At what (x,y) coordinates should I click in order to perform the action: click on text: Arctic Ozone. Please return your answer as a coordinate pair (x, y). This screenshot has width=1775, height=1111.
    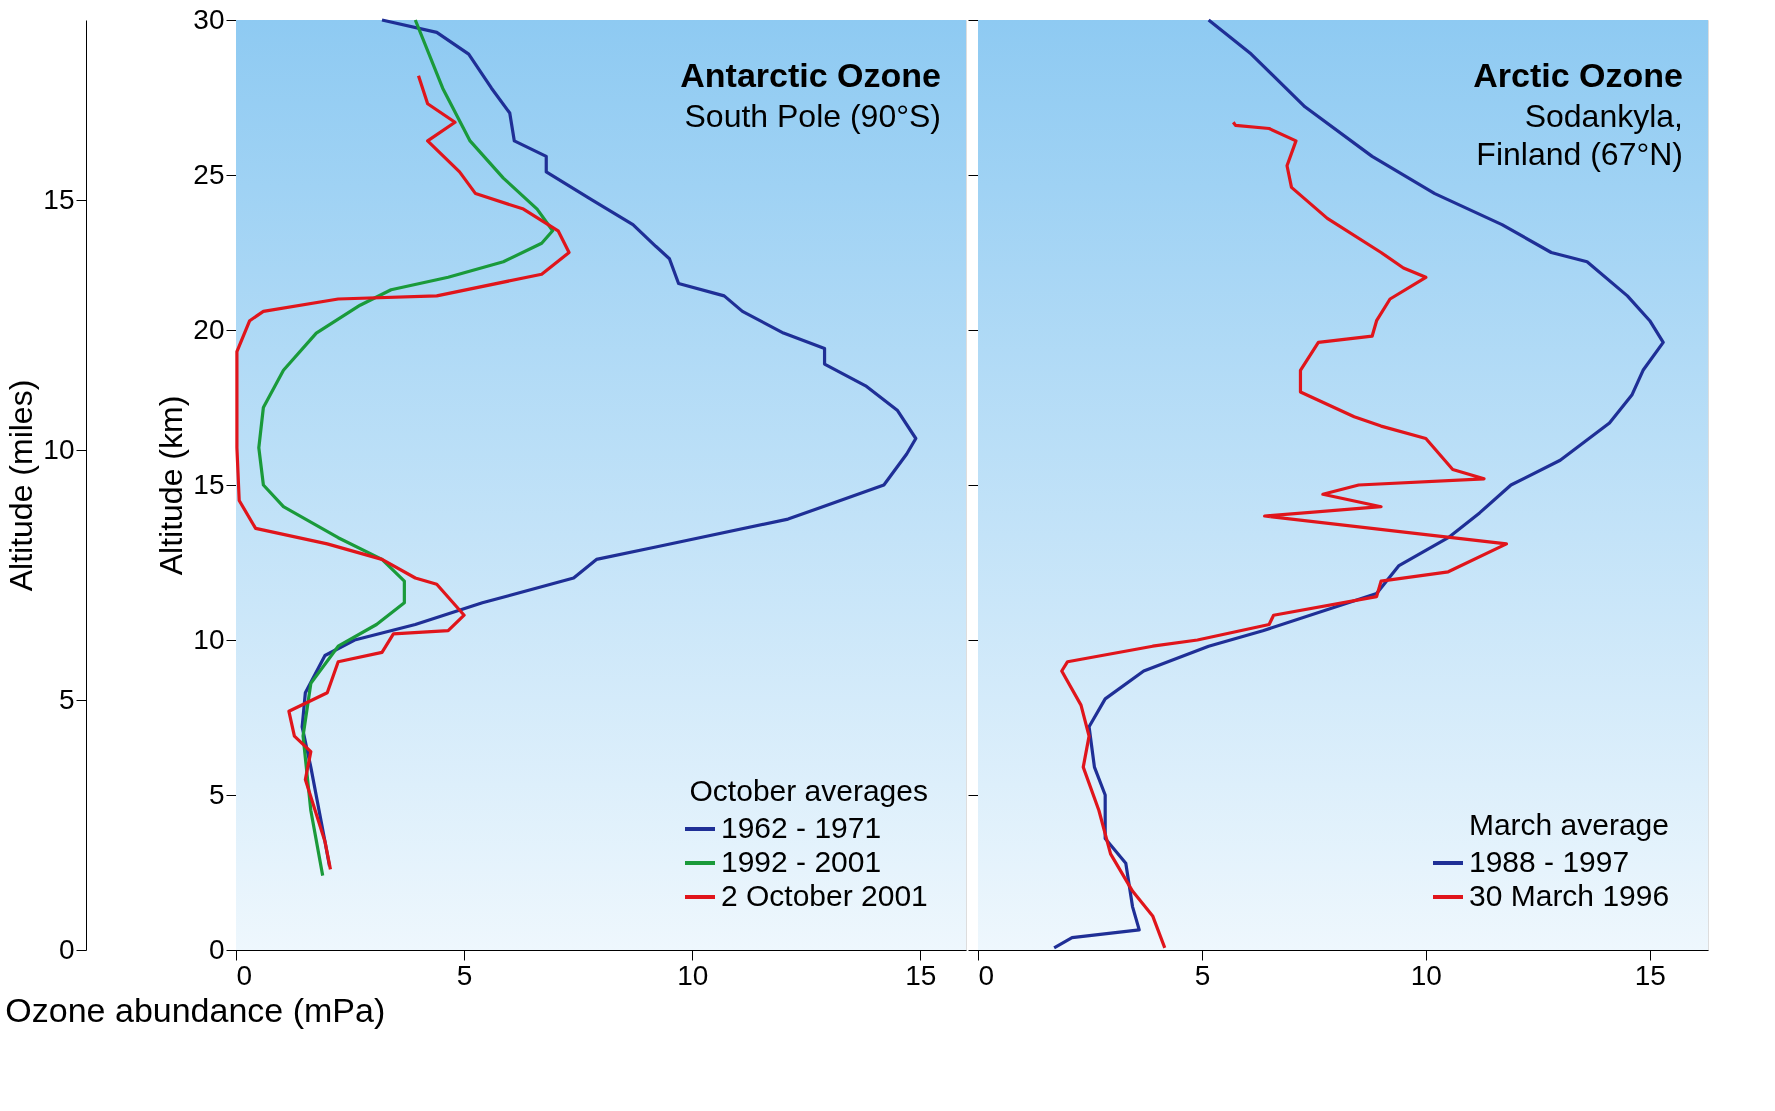
    Looking at the image, I should click on (1578, 75).